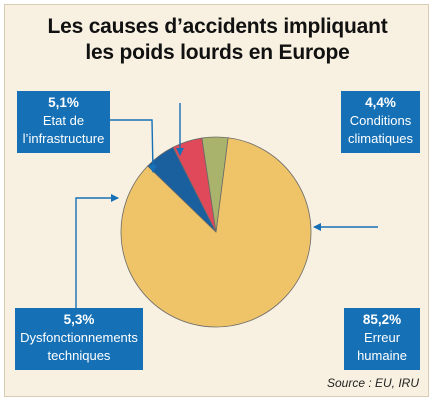  I want to click on label-dysfonctionnements: 5,3% Dysfonctionnements techniques, so click(79, 339).